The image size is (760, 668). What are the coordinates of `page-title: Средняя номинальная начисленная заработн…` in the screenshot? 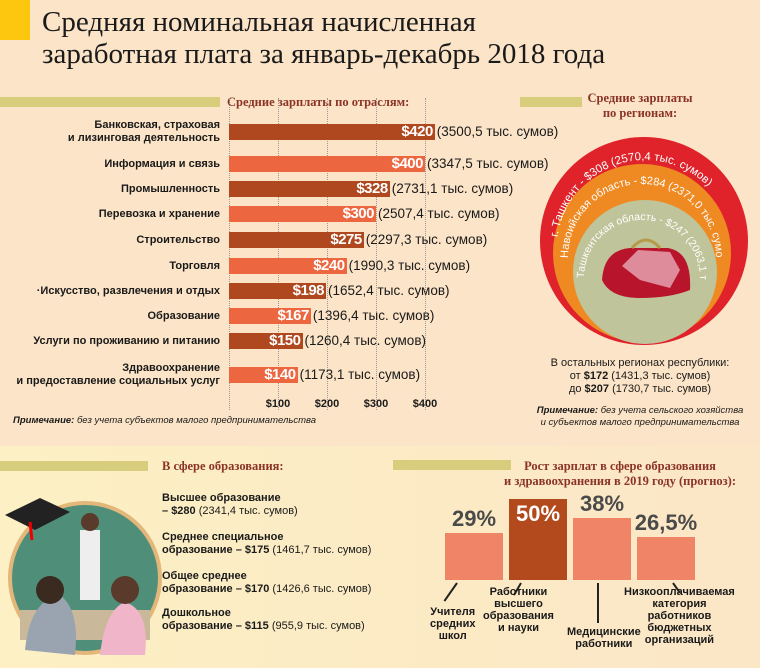 It's located at (323, 38).